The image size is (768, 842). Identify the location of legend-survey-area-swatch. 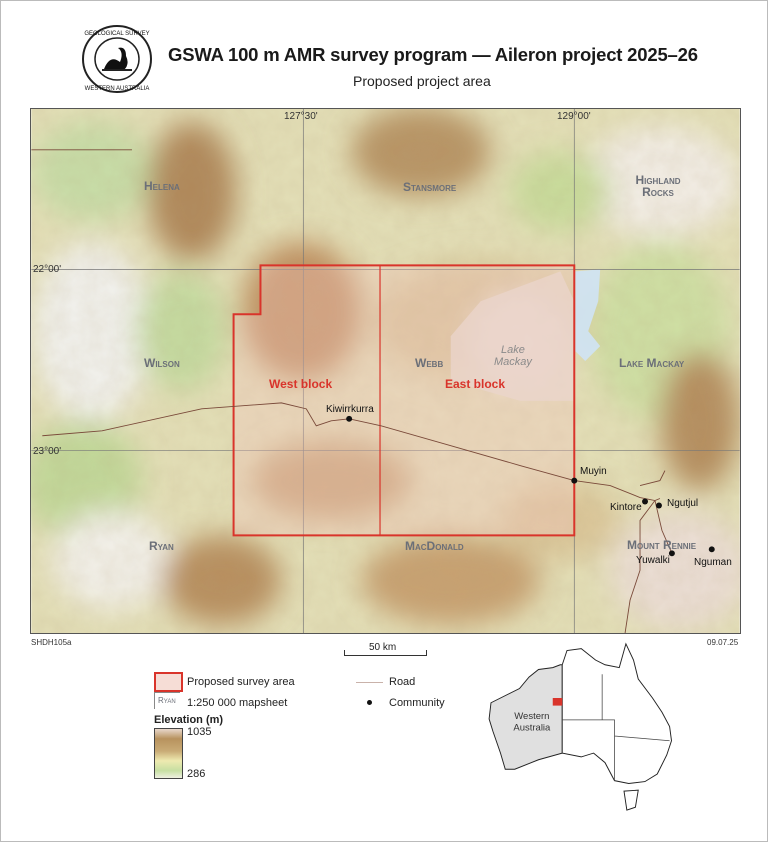
(168, 682).